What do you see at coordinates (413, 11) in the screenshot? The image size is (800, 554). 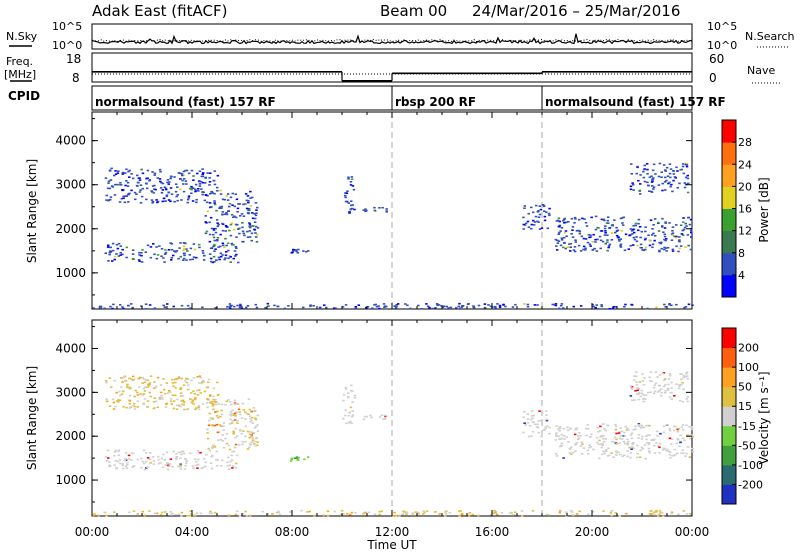 I see `beam-label: Beam 00` at bounding box center [413, 11].